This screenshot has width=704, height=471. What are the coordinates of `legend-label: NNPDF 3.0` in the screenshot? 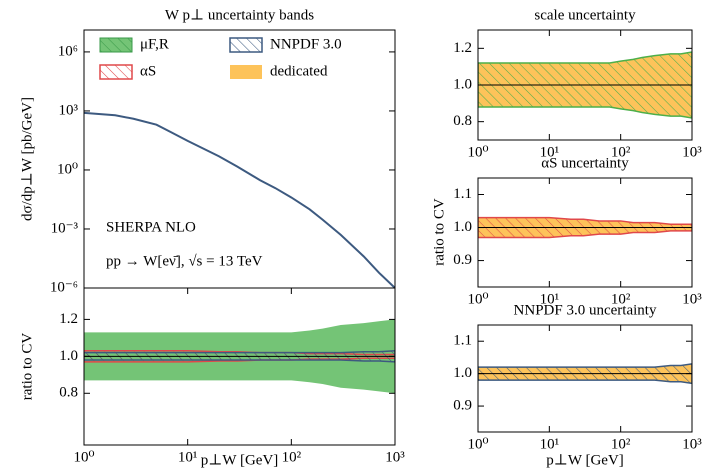 It's located at (306, 44).